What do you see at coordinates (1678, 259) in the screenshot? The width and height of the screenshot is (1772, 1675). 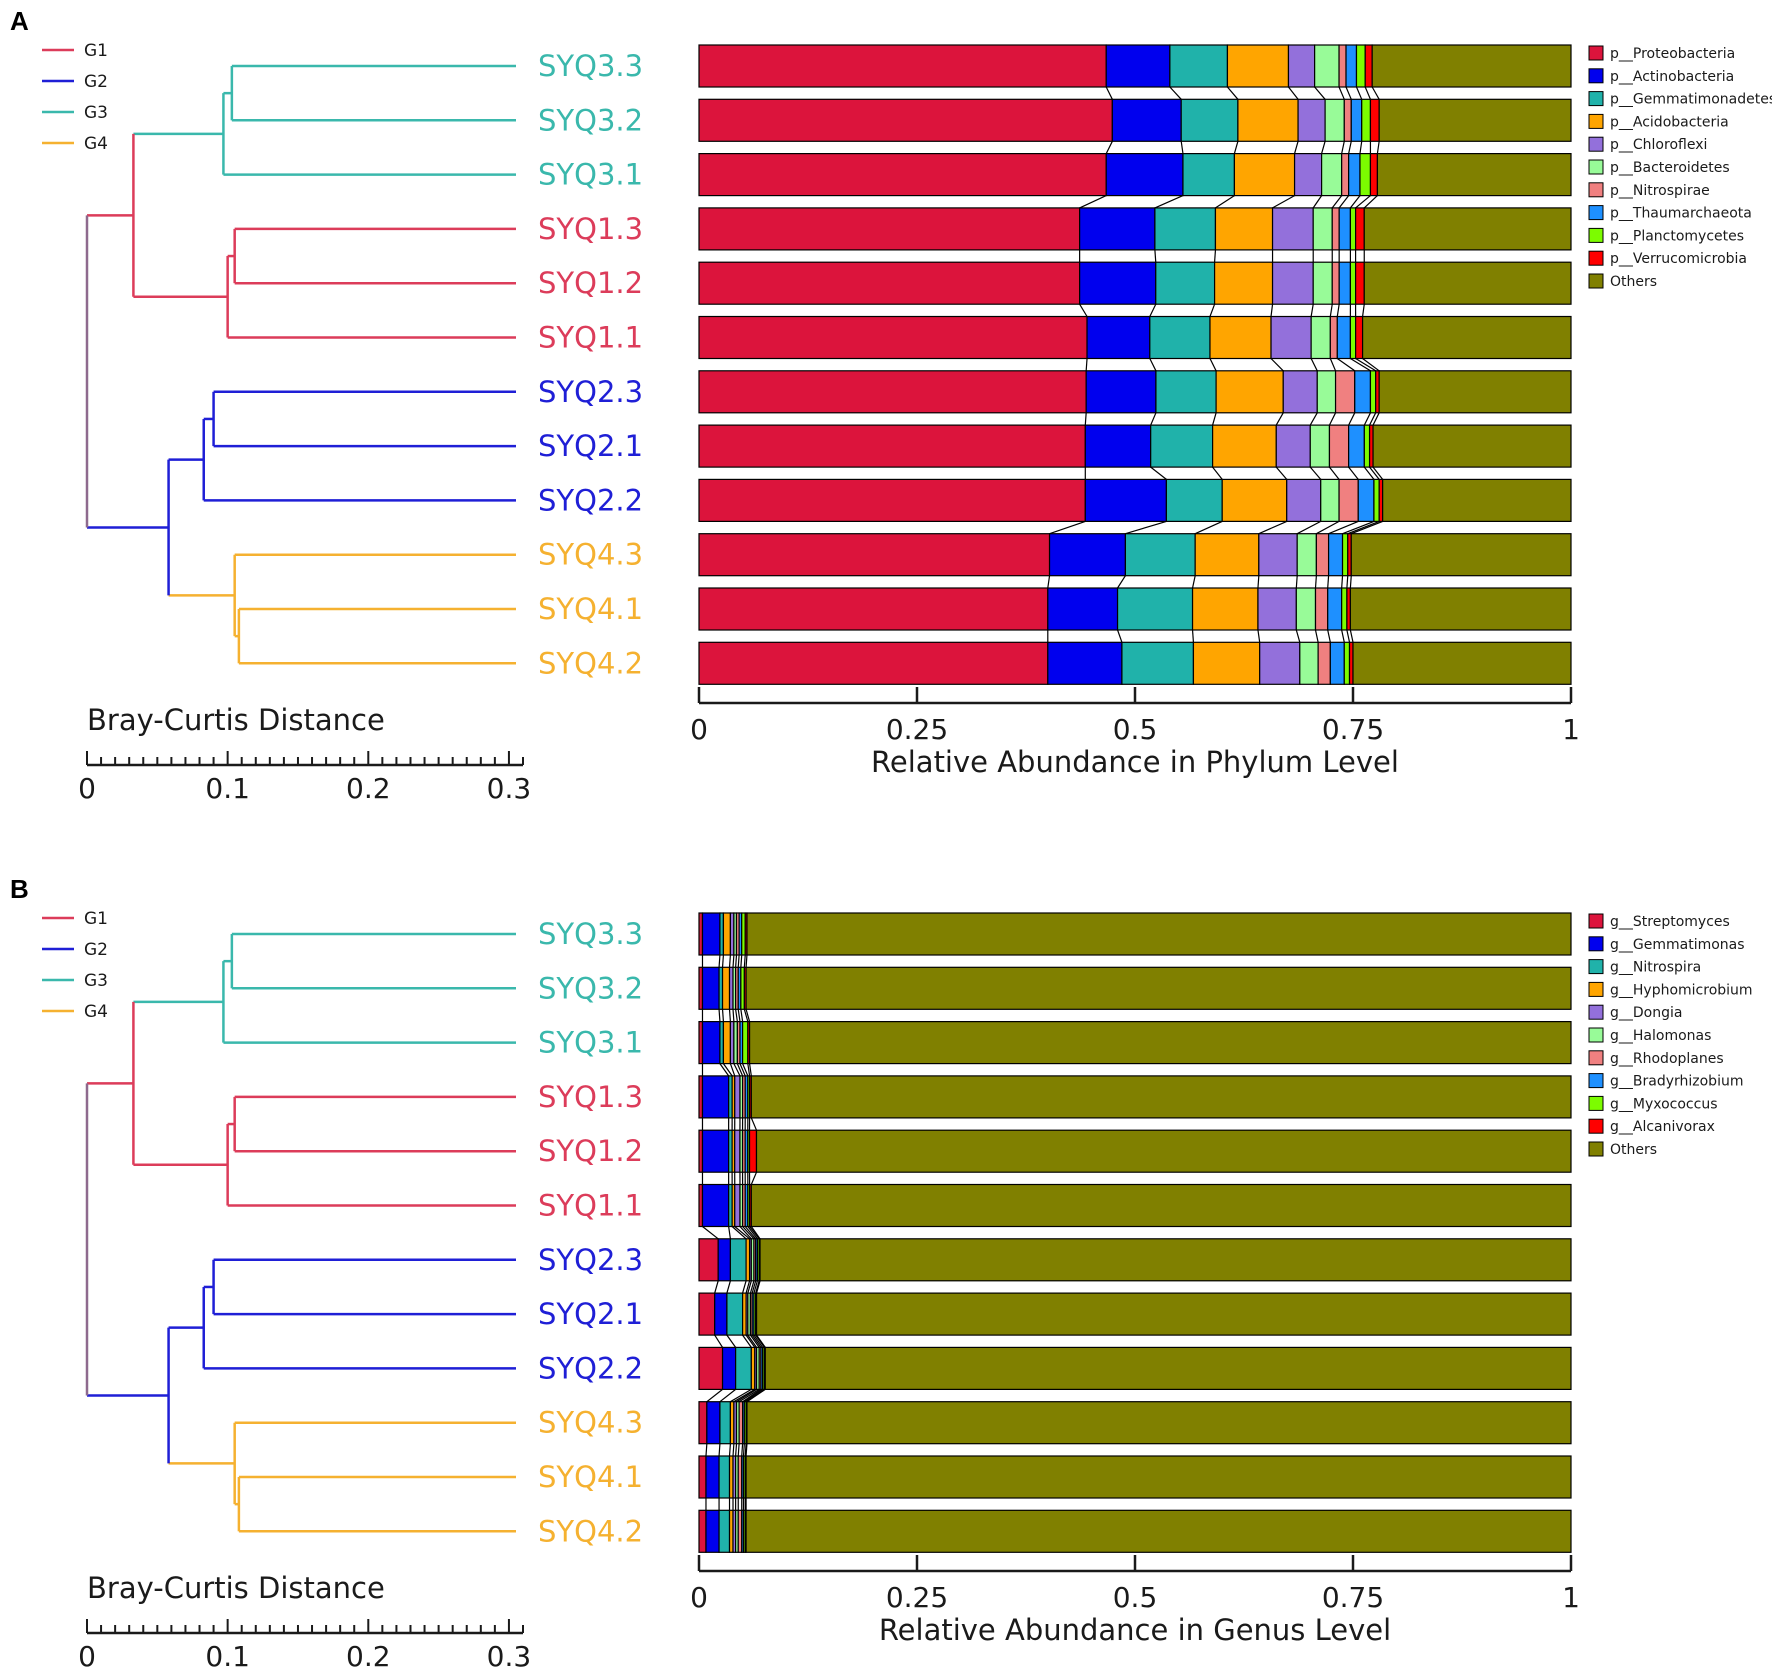 I see `legend-label: p__Verrucomicrobia` at bounding box center [1678, 259].